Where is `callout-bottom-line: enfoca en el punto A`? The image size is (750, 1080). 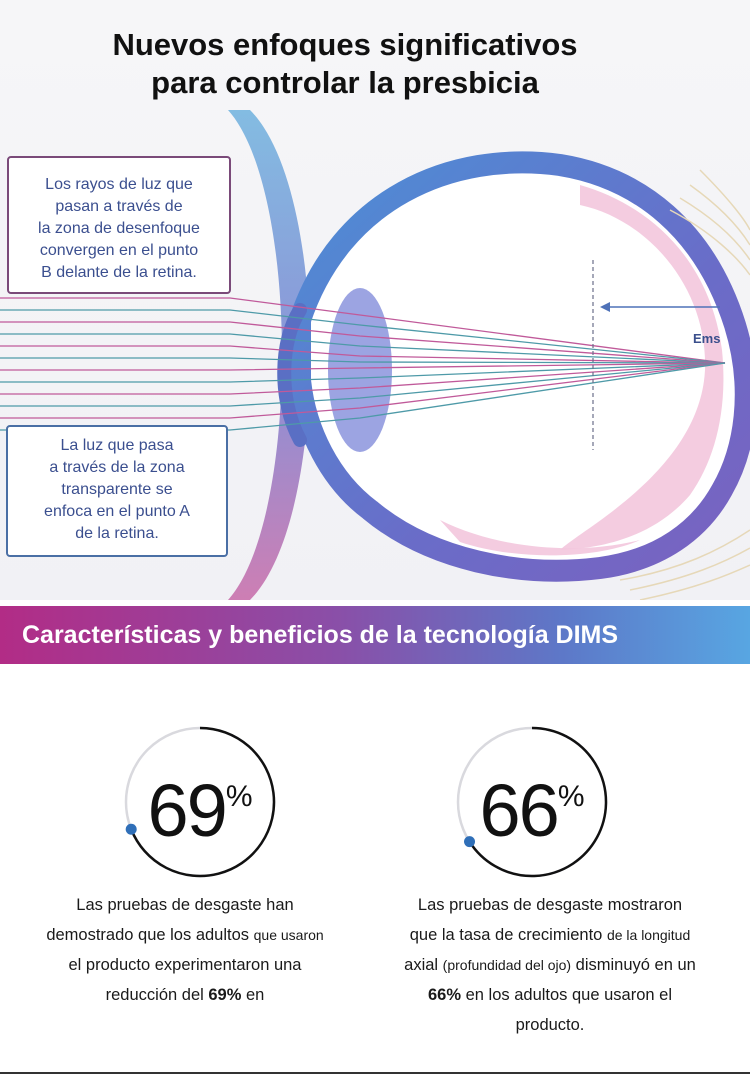
callout-bottom-line: enfoca en el punto A is located at coordinates (117, 511).